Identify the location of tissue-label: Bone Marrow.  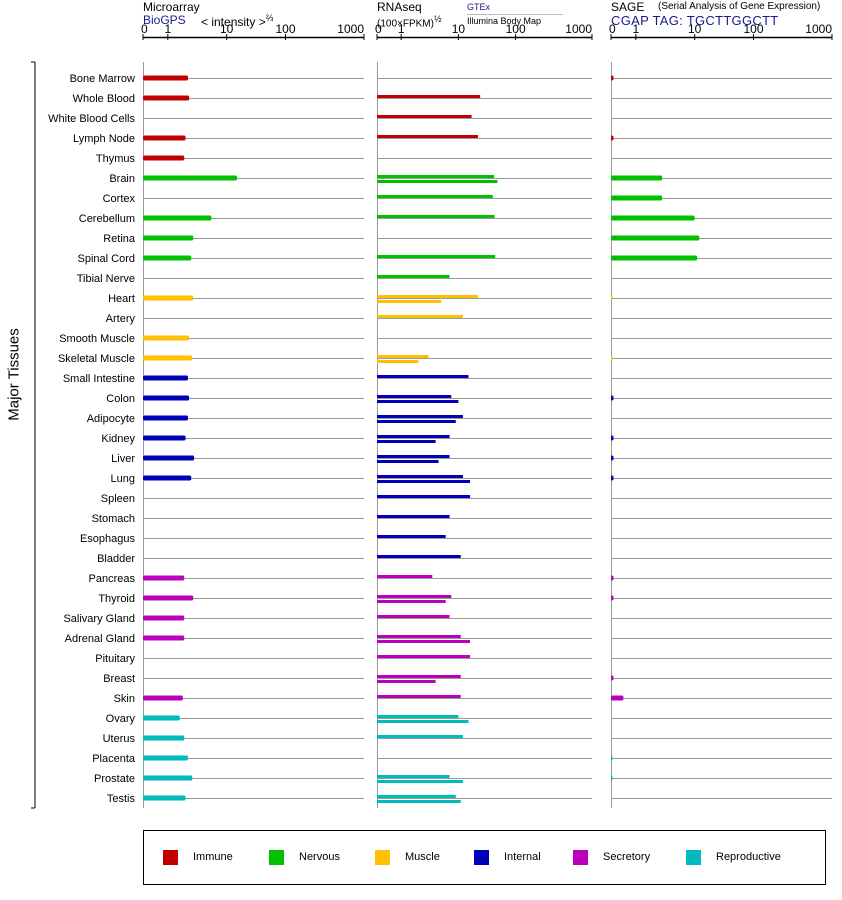
(102, 79).